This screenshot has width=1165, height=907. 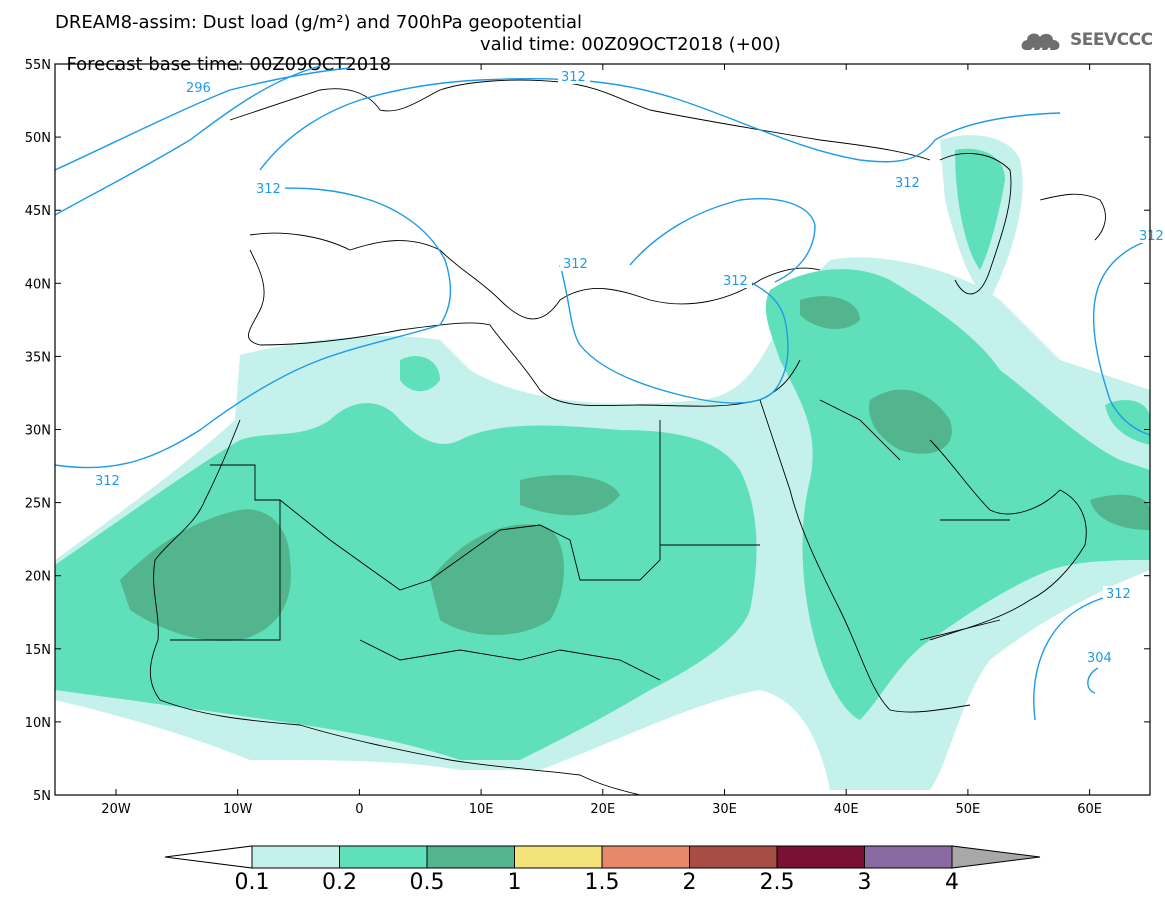 I want to click on lon-label: 20E, so click(x=602, y=809).